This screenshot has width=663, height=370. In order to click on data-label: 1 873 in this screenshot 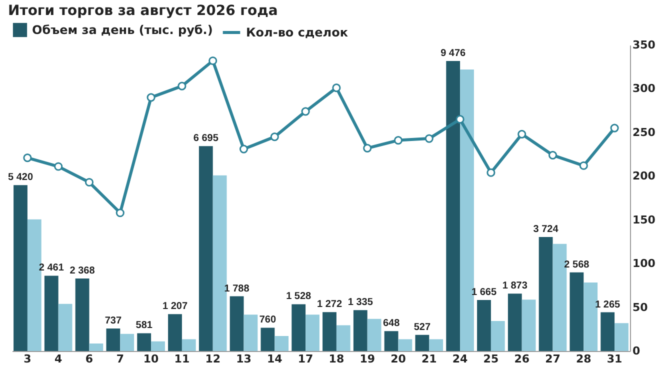, I will do `click(515, 286)`.